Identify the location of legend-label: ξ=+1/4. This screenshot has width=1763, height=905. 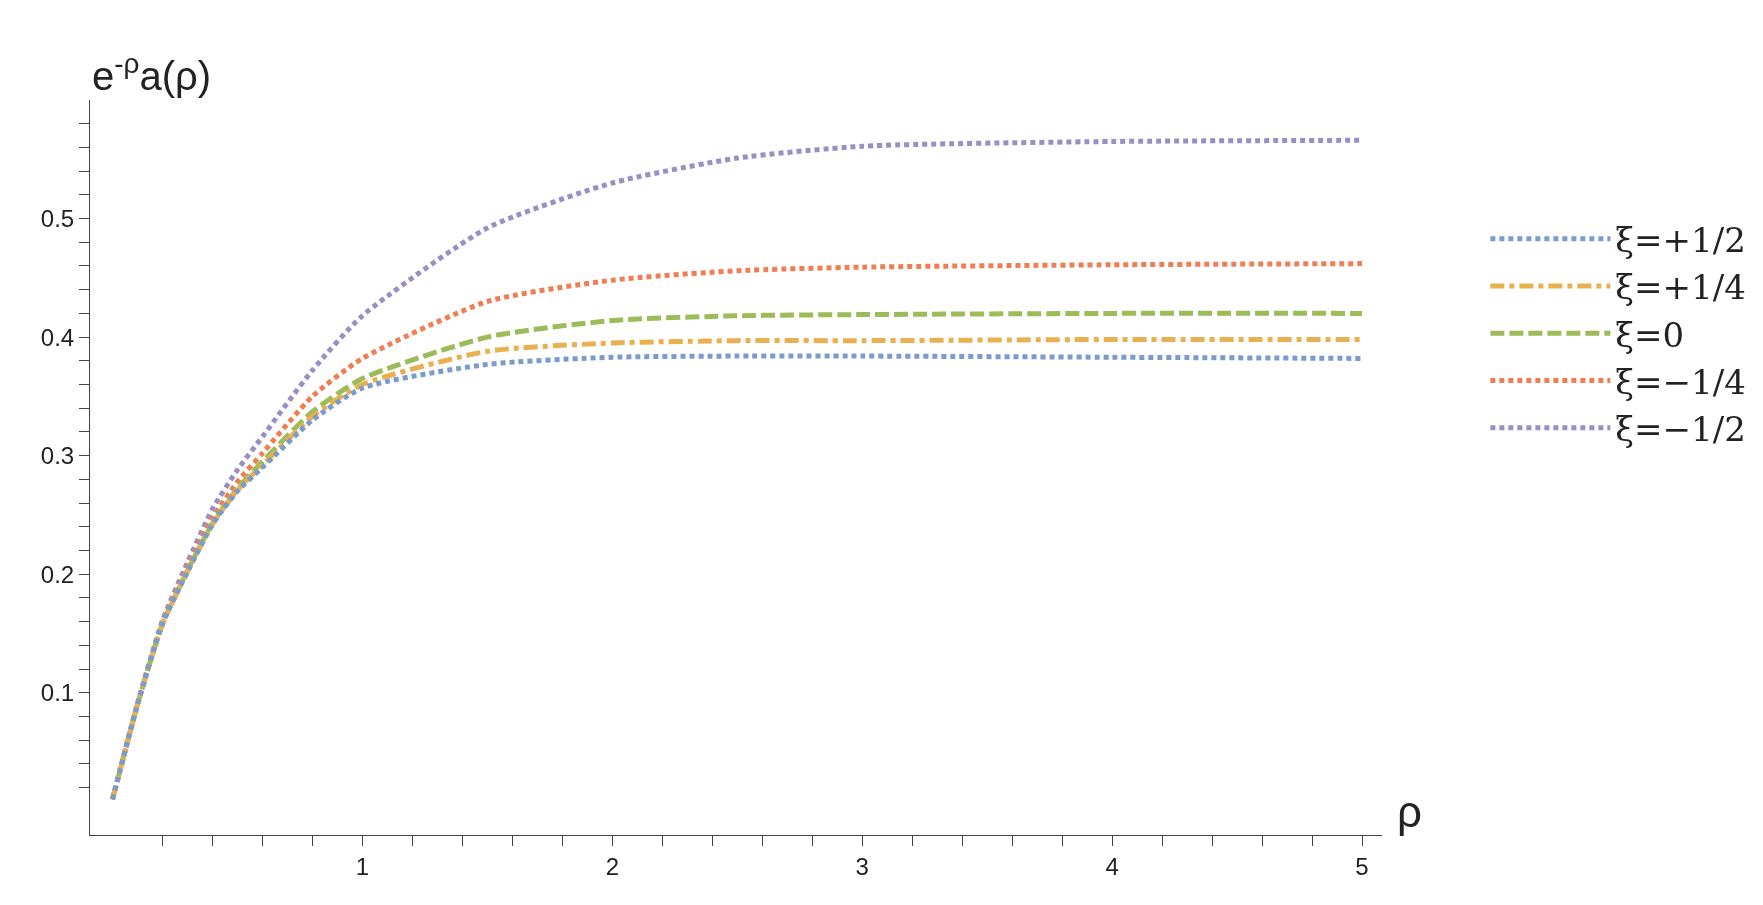
(1680, 287).